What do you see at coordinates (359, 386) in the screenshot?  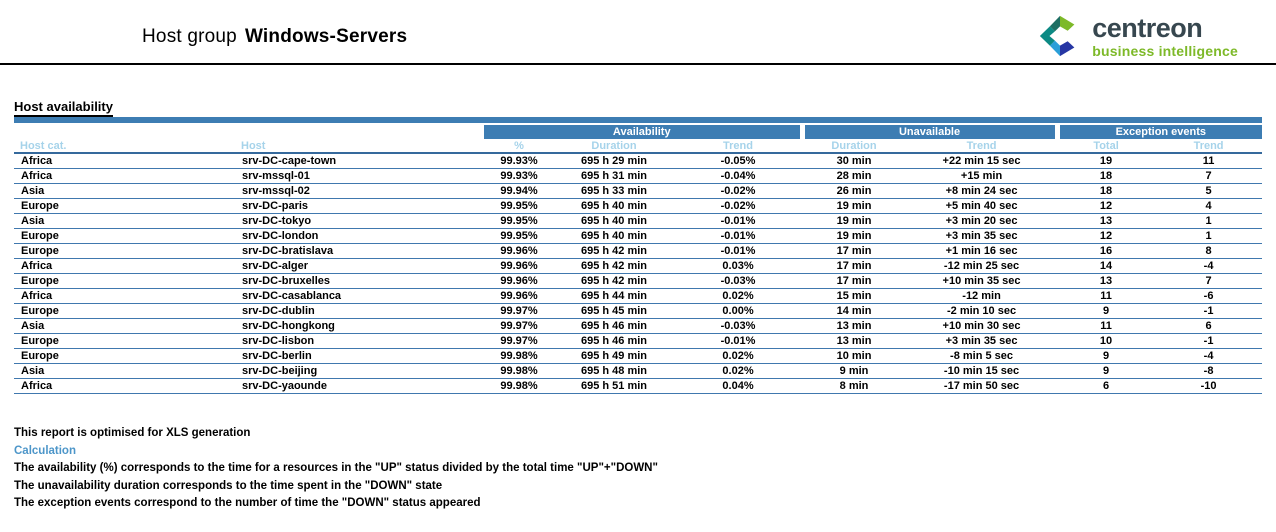 I see `cell-host: srv-DC-yaounde` at bounding box center [359, 386].